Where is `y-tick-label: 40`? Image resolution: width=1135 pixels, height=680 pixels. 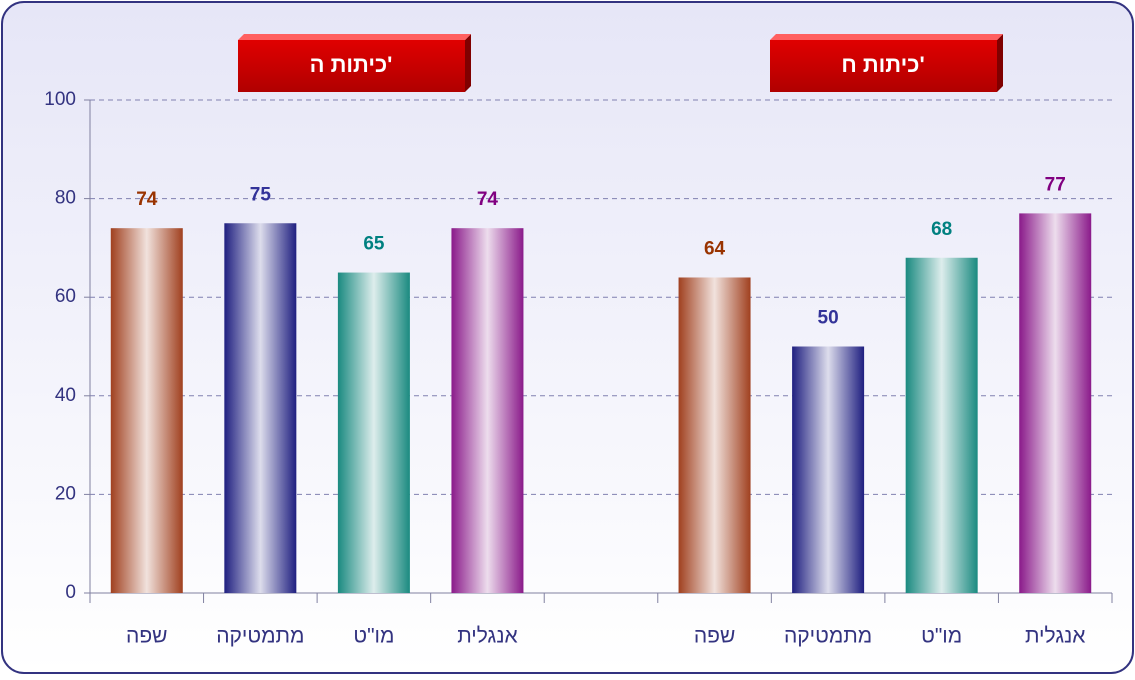
y-tick-label: 40 is located at coordinates (65, 395).